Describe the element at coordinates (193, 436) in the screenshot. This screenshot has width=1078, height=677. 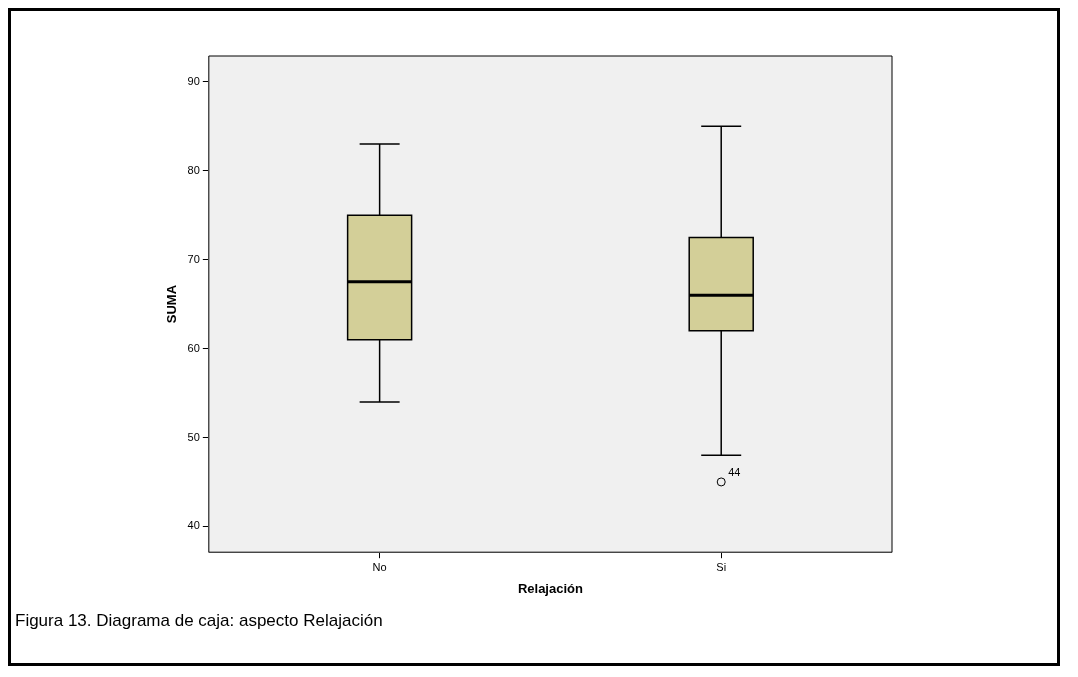
I see `y-tick-label: 50` at that location.